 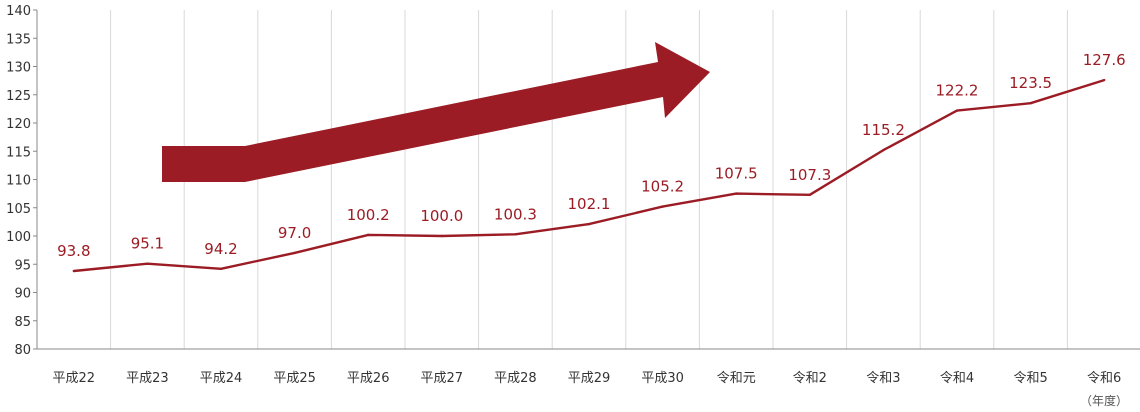 What do you see at coordinates (18, 96) in the screenshot?
I see `y-tick-label: 125` at bounding box center [18, 96].